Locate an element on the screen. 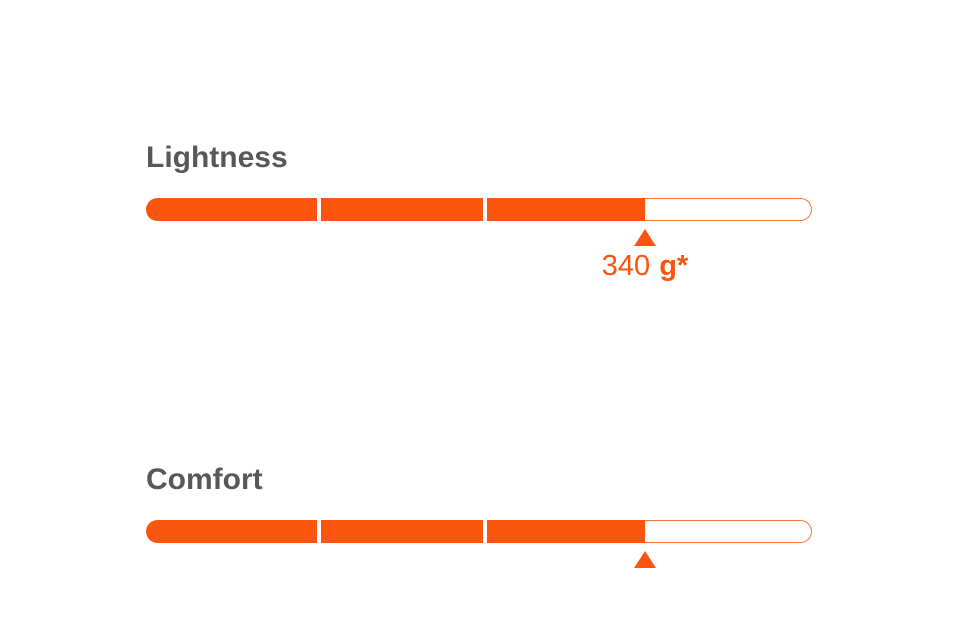 The height and width of the screenshot is (640, 960). gauge-lightness-marker-value: 340 g* is located at coordinates (645, 266).